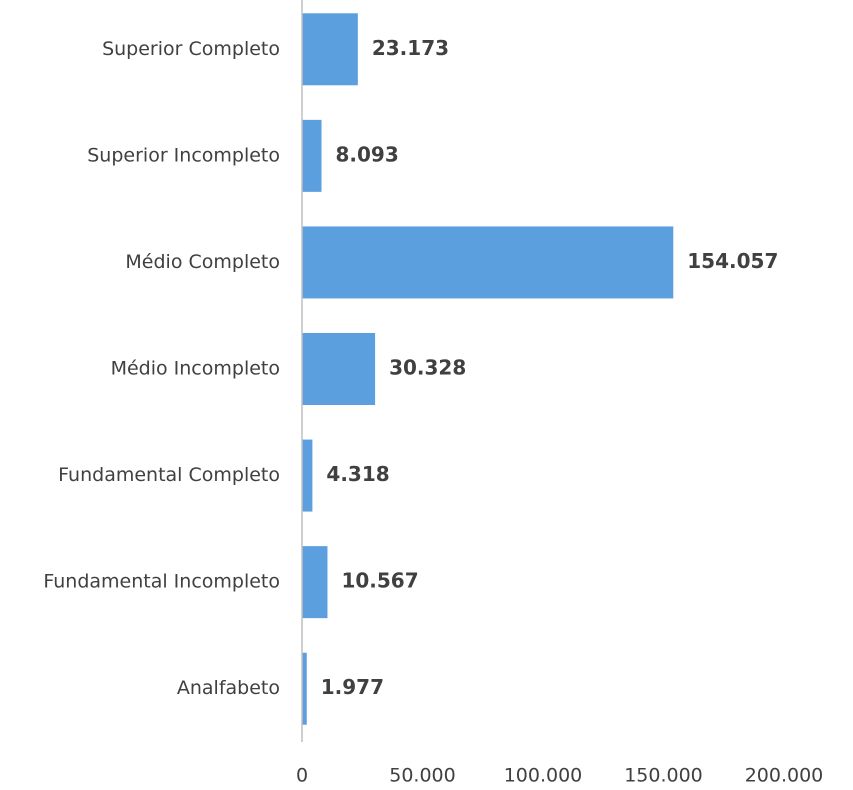 The width and height of the screenshot is (853, 790). Describe the element at coordinates (357, 474) in the screenshot. I see `value-label: 4.318` at that location.